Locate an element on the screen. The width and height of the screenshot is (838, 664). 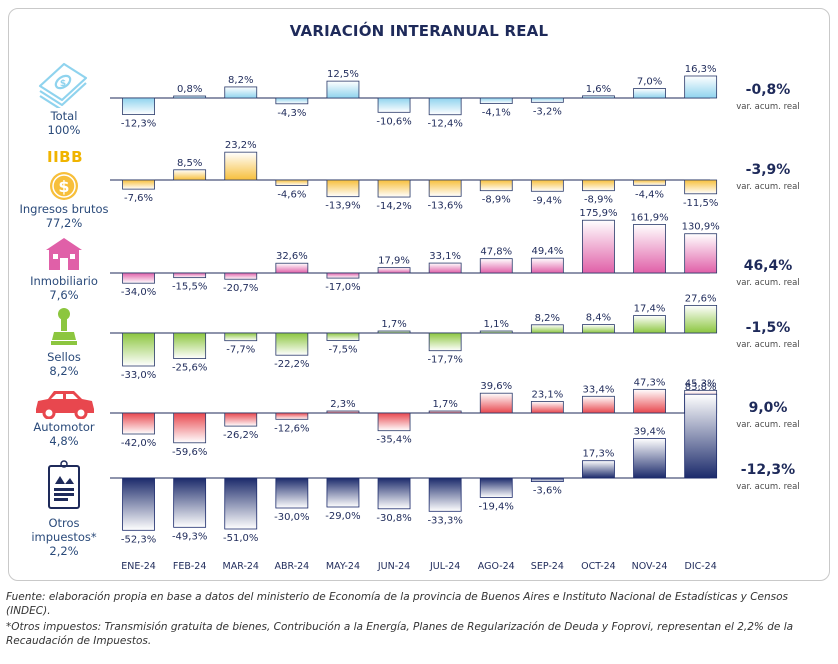
accum-total: -0,8% is located at coordinates (768, 90).